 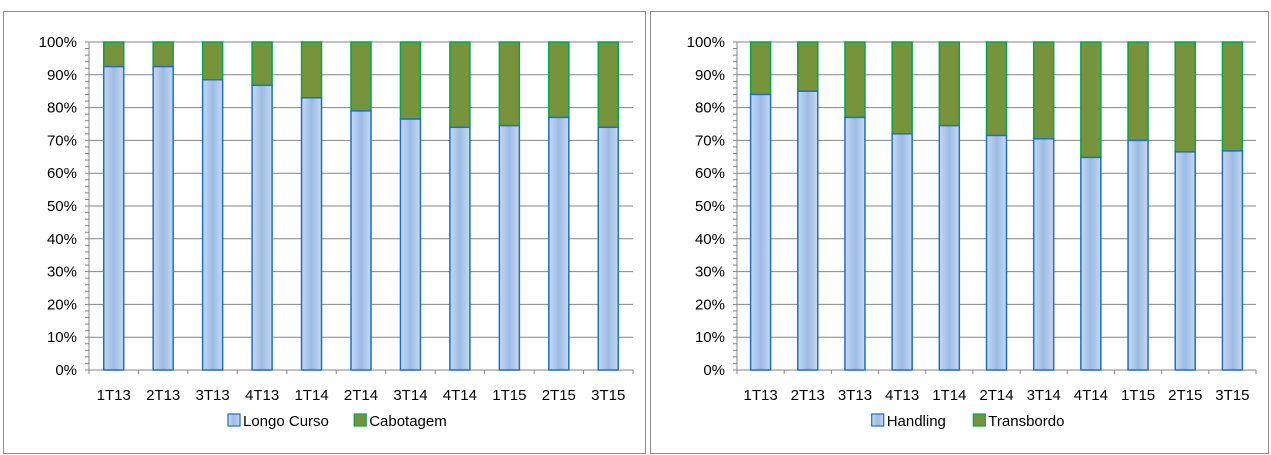 What do you see at coordinates (967, 421) in the screenshot?
I see `legend: Handling Transbordo` at bounding box center [967, 421].